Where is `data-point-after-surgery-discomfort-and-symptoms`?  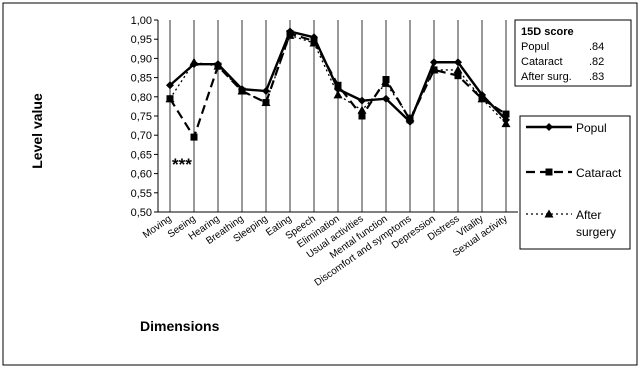 data-point-after-surgery-discomfort-and-symptoms is located at coordinates (410, 117).